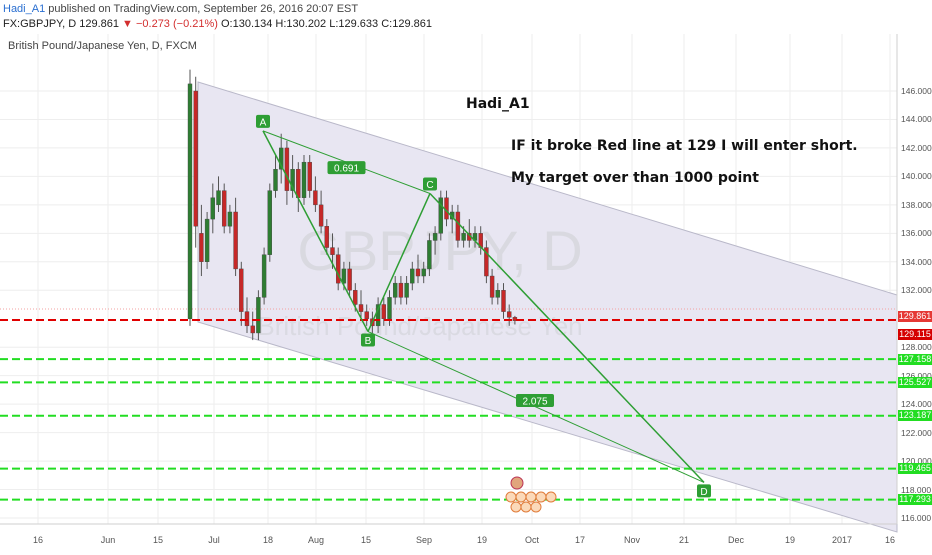 This screenshot has height=555, width=932. Describe the element at coordinates (916, 290) in the screenshot. I see `price-tick: 132.000` at that location.